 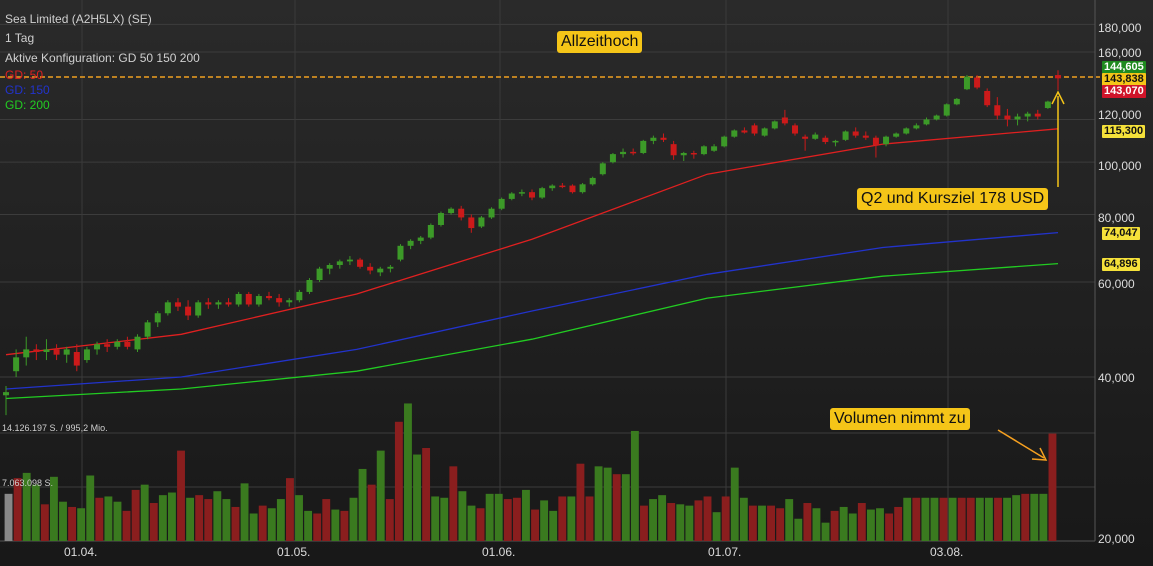 I want to click on annotation-arrow, so click(x=1021, y=444).